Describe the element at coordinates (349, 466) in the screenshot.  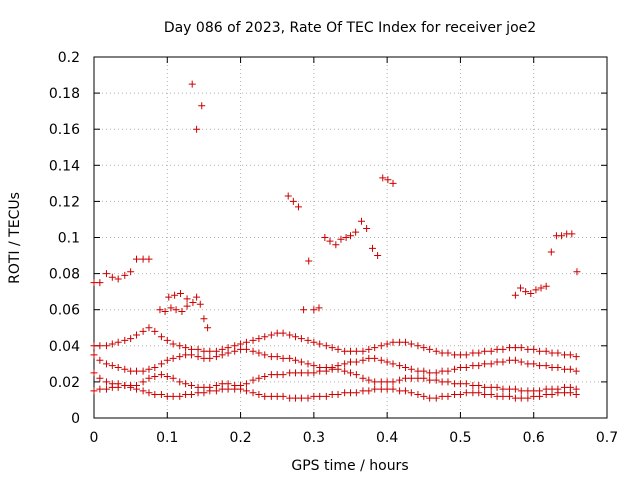
I see `x-axis-label: GPS time / hours` at that location.